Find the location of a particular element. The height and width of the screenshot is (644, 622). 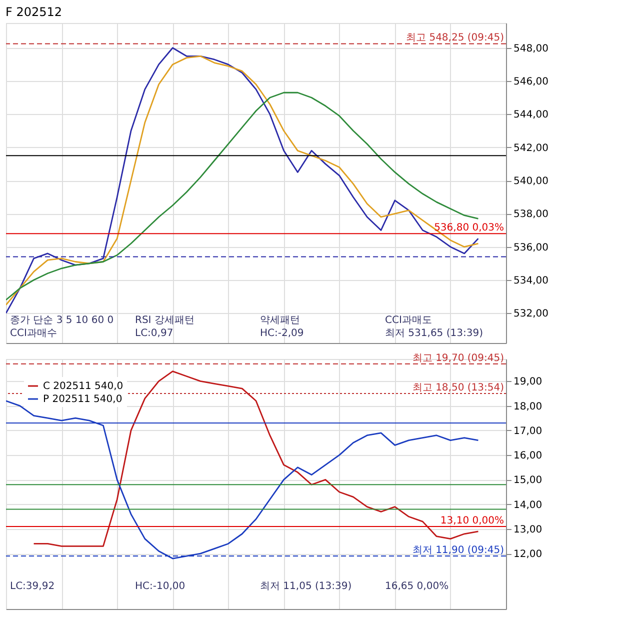

ref-line-label: 536,80 0,03% is located at coordinates (469, 228).